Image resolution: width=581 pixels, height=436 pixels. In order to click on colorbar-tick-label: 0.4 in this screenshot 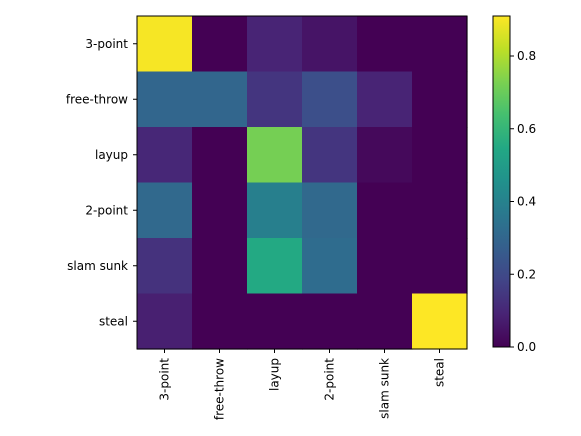, I will do `click(526, 202)`.